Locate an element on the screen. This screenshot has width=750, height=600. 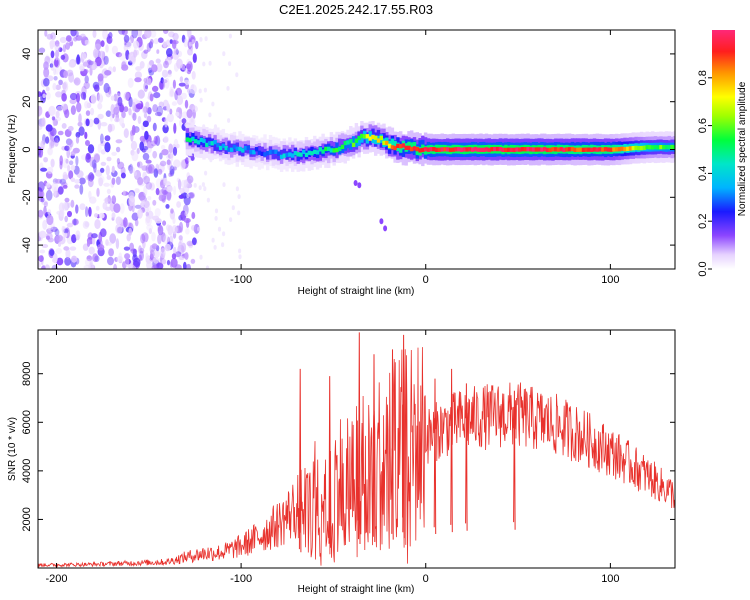
colorbar-tick-label: 0.2 is located at coordinates (703, 221).